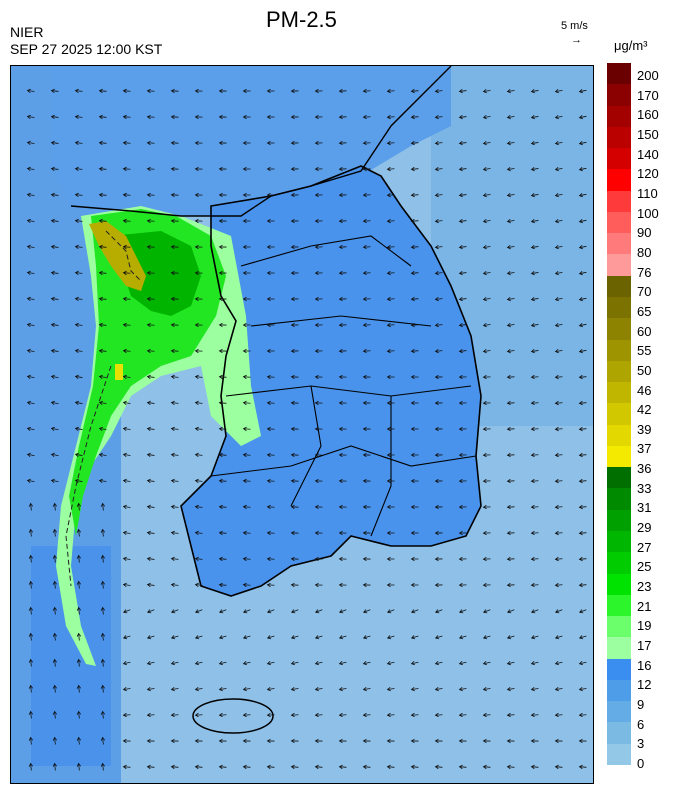  I want to click on legend-tick-label: 29, so click(644, 528).